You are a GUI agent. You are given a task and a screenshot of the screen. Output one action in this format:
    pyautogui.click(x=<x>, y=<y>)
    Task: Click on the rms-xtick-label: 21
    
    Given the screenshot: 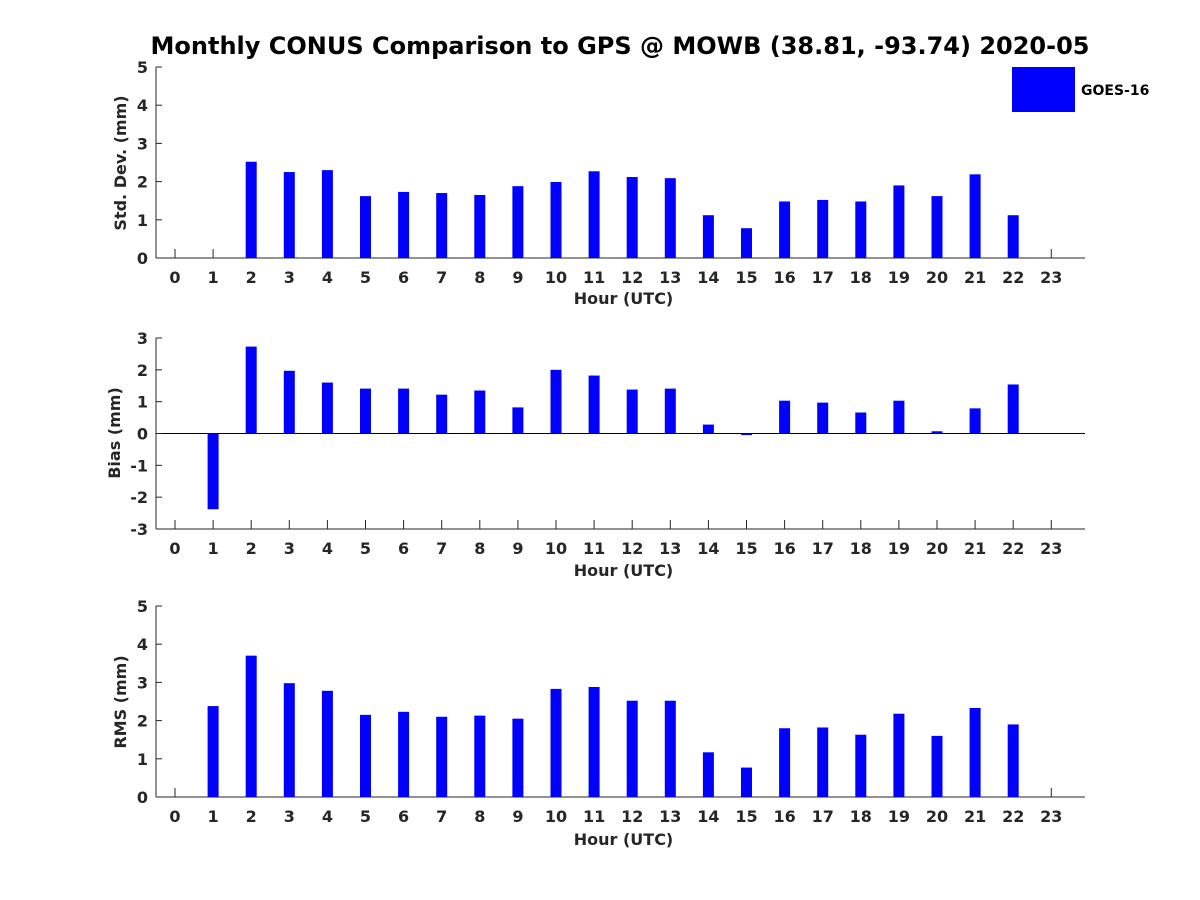 What is the action you would take?
    pyautogui.click(x=975, y=816)
    